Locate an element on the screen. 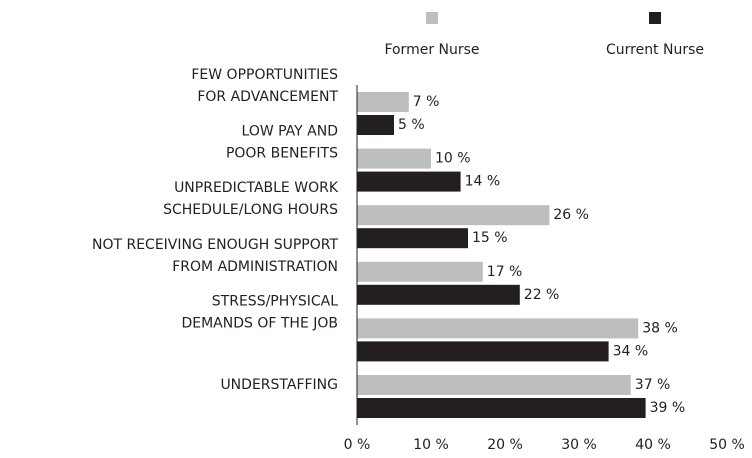 This screenshot has height=458, width=752. x-tick-label: 50 % is located at coordinates (727, 445).